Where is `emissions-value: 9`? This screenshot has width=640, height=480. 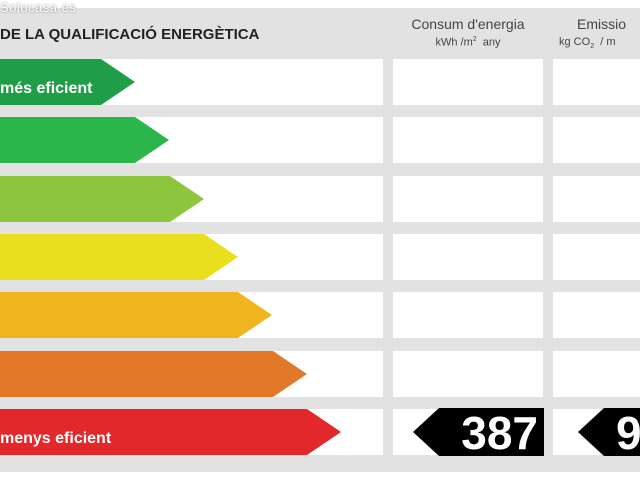 emissions-value: 9 is located at coordinates (628, 433).